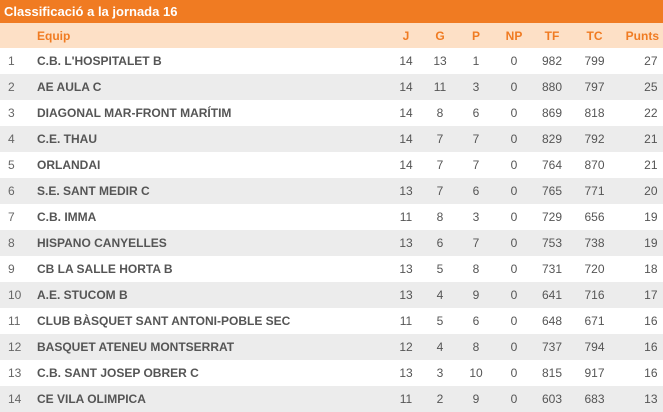 The height and width of the screenshot is (412, 663). What do you see at coordinates (440, 399) in the screenshot?
I see `row-won: 2` at bounding box center [440, 399].